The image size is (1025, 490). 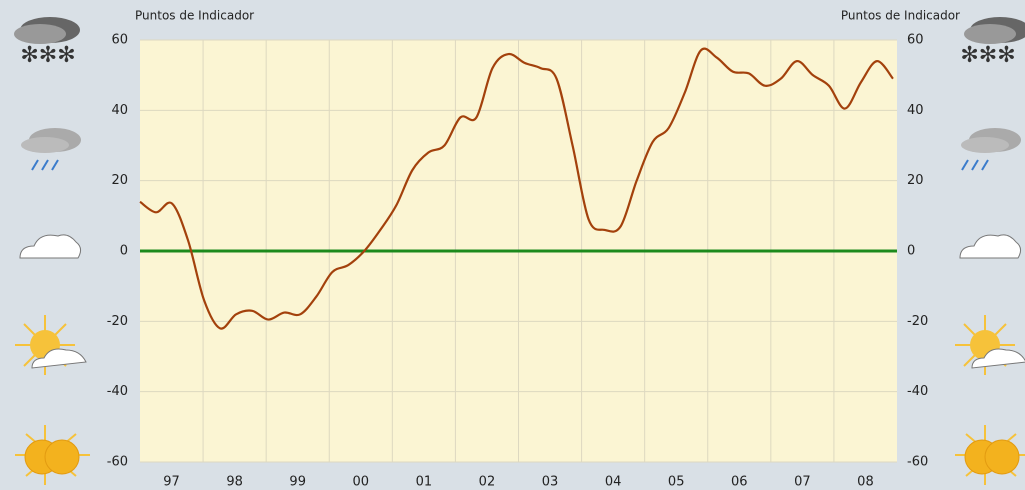 I want to click on x-tick-label: 01, so click(x=424, y=482).